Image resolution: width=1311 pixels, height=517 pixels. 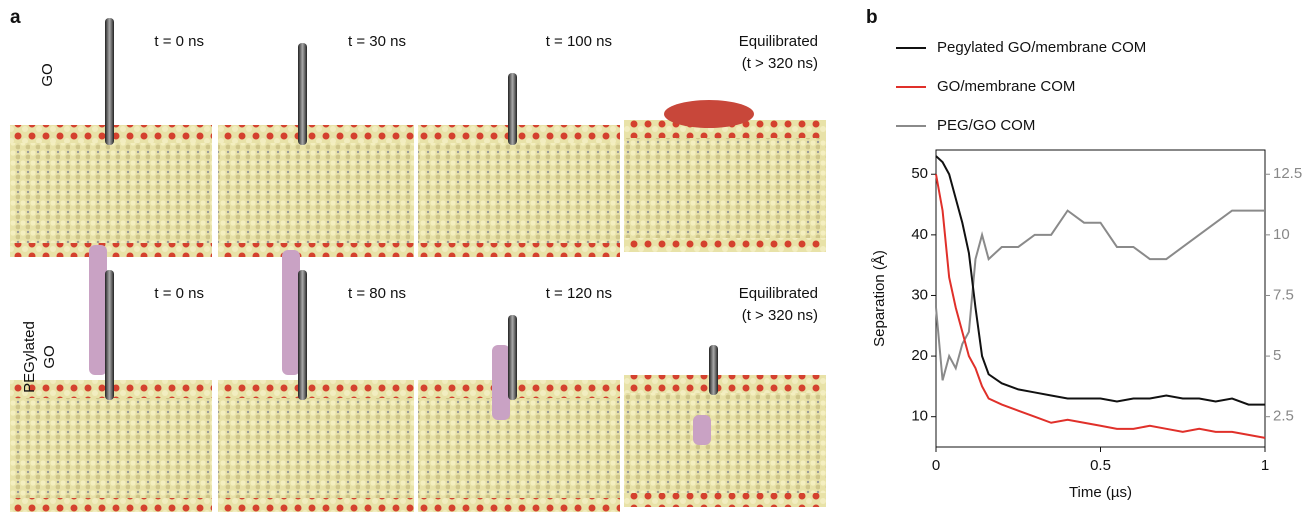 What do you see at coordinates (919, 234) in the screenshot?
I see `y-tick-label: 40` at bounding box center [919, 234].